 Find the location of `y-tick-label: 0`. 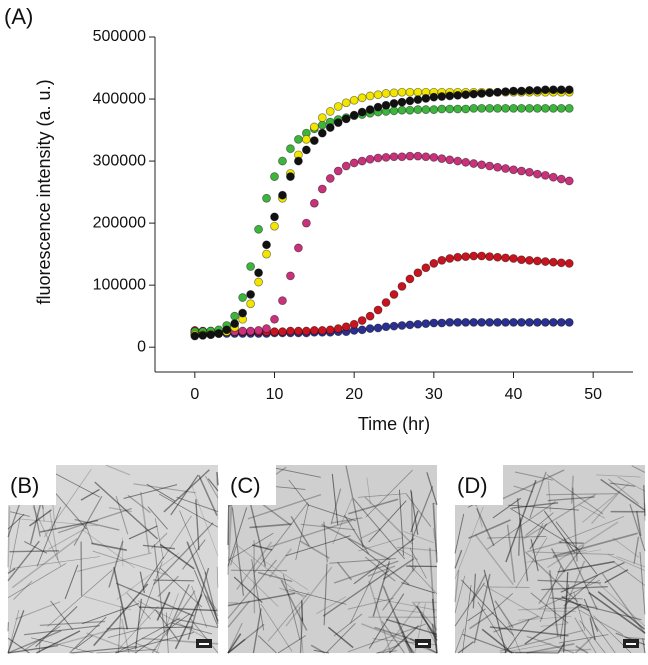

y-tick-label: 0 is located at coordinates (141, 346).